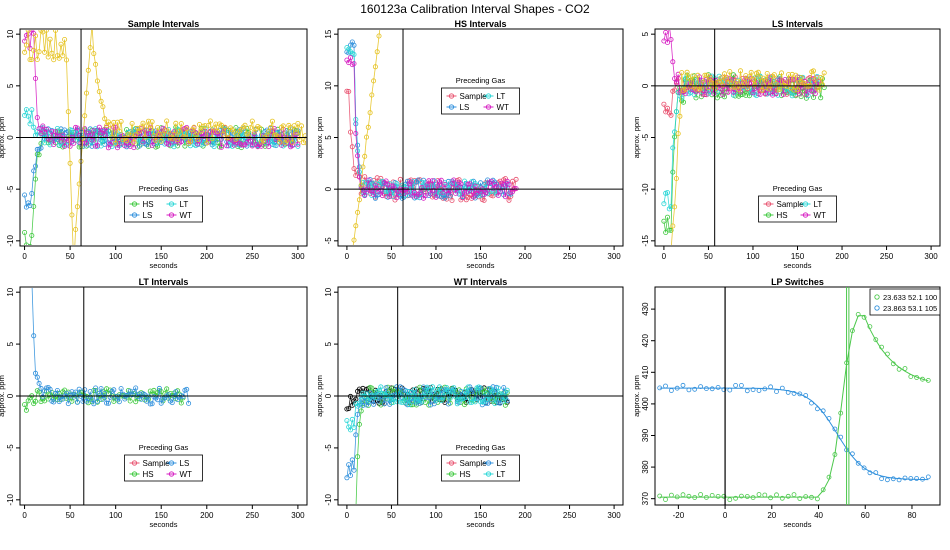  Describe the element at coordinates (253, 515) in the screenshot. I see `x-tick-label: 250` at that location.